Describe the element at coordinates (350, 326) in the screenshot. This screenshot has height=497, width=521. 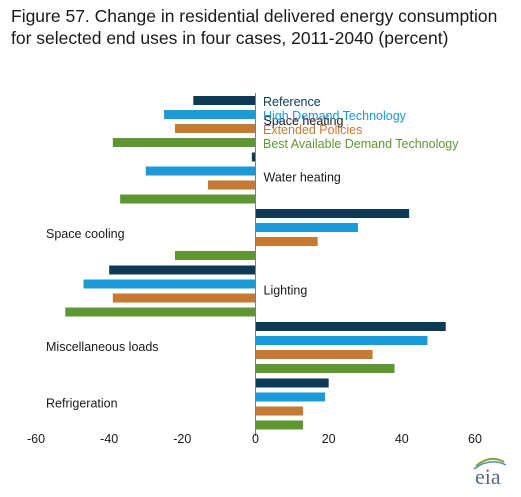
I see `bar-miscellaneous-loads-reference` at that location.